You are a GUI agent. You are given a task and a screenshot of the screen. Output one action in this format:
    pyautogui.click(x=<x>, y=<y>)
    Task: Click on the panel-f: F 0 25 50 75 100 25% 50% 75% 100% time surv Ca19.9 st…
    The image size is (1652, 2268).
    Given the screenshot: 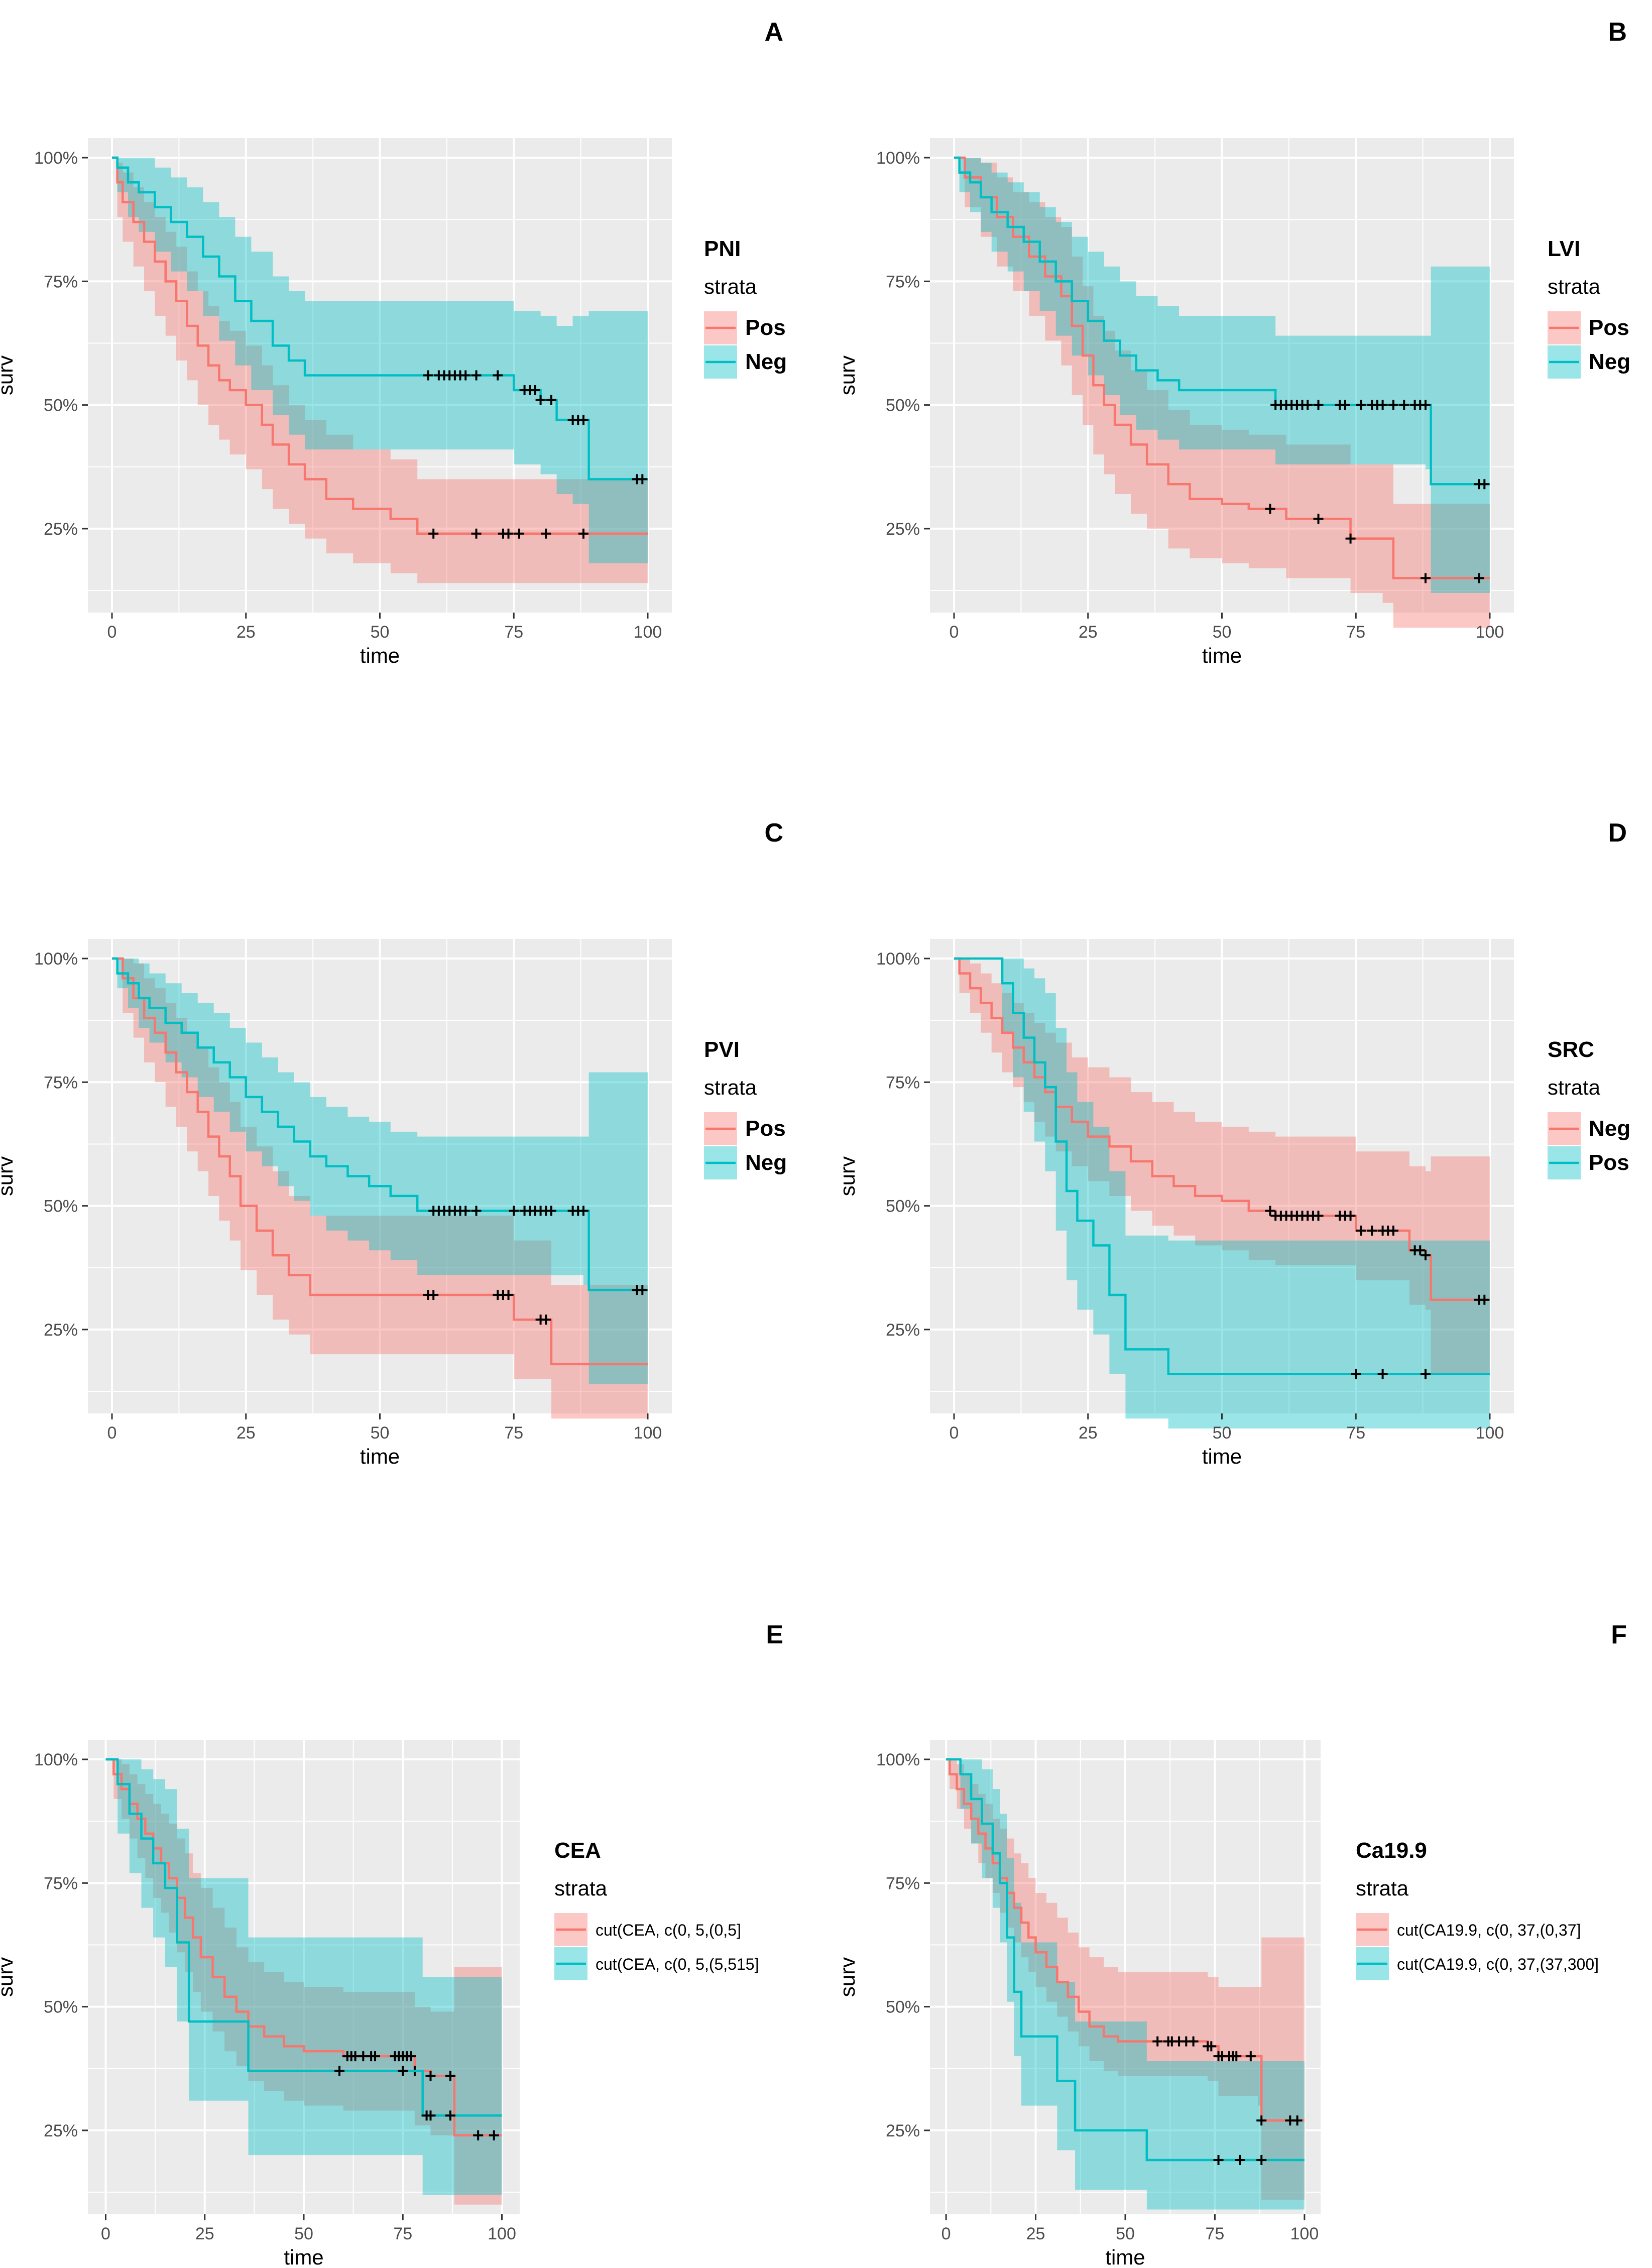 What is the action you would take?
    pyautogui.click(x=1231, y=1944)
    